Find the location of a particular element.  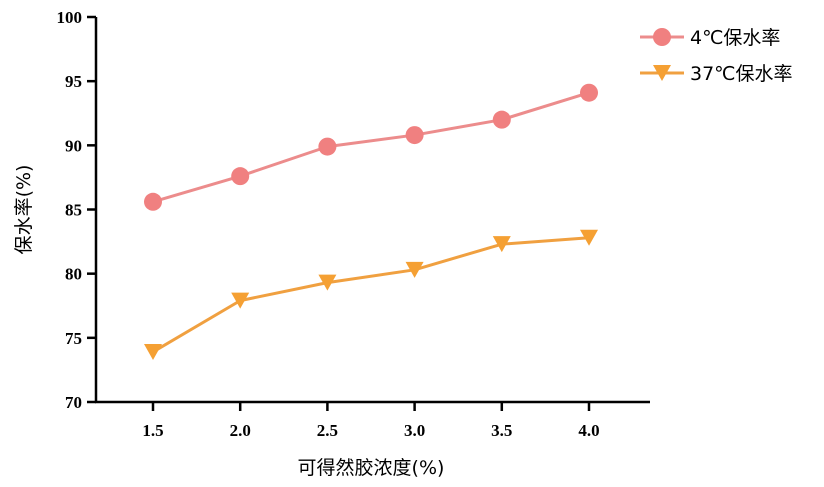

y-tick-label: 95 is located at coordinates (73, 81).